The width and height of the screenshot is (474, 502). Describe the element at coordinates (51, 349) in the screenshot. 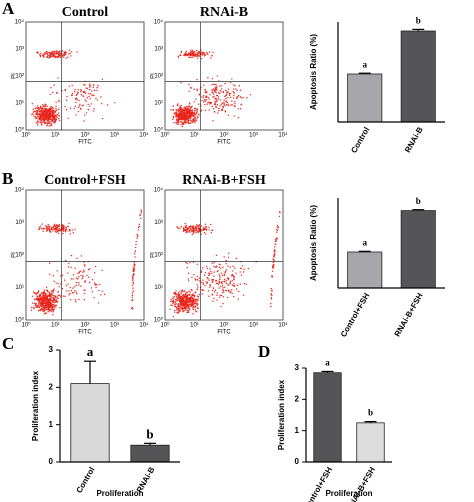

I see `y-tick-label: 3` at that location.